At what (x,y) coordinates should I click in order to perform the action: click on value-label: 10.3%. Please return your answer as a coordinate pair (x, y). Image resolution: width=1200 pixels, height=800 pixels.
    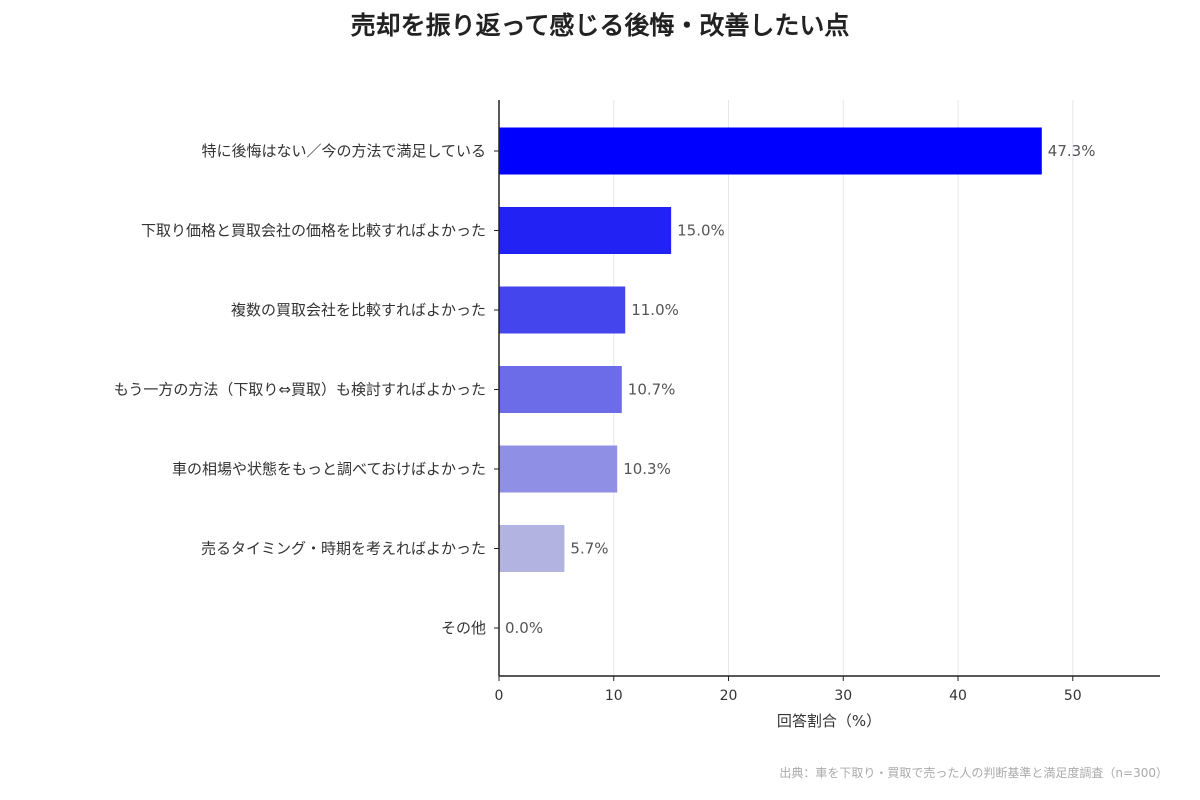
    Looking at the image, I should click on (647, 469).